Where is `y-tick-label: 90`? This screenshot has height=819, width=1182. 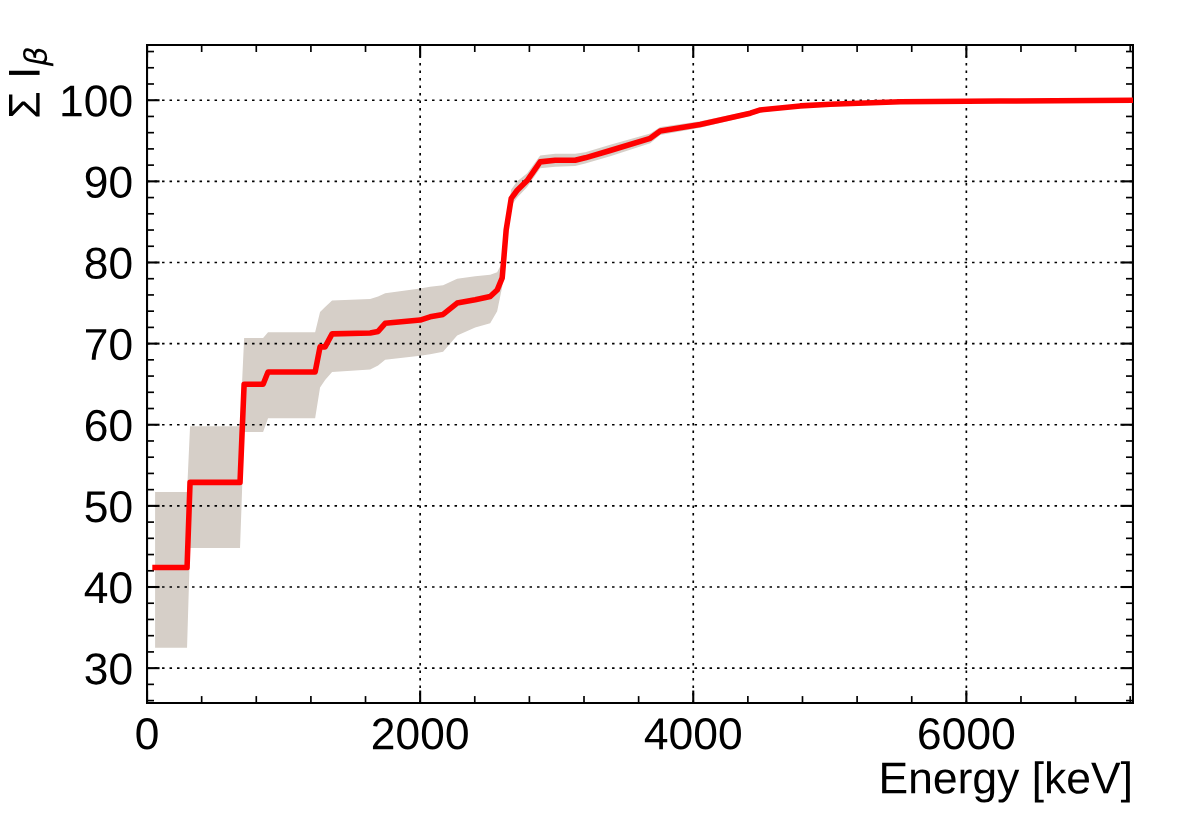 y-tick-label: 90 is located at coordinates (108, 182).